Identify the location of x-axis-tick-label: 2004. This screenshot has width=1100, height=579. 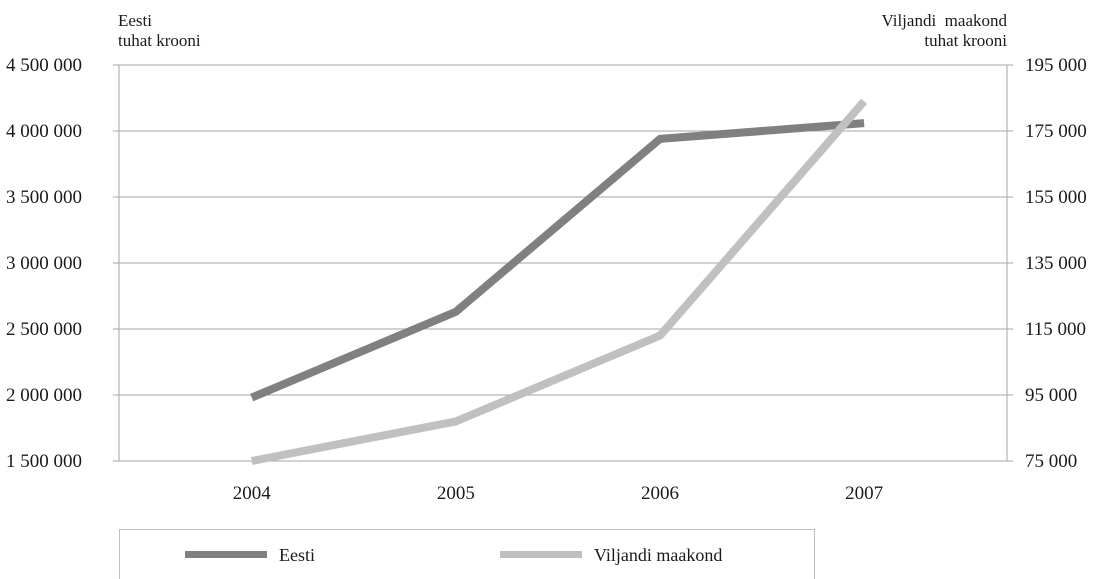
(252, 493).